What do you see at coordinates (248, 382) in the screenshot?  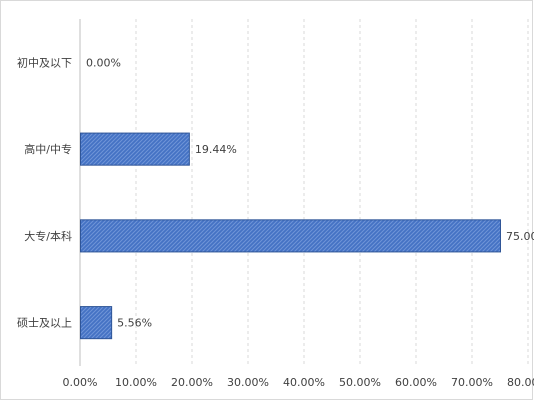 I see `x-tick-label: 30.00%` at bounding box center [248, 382].